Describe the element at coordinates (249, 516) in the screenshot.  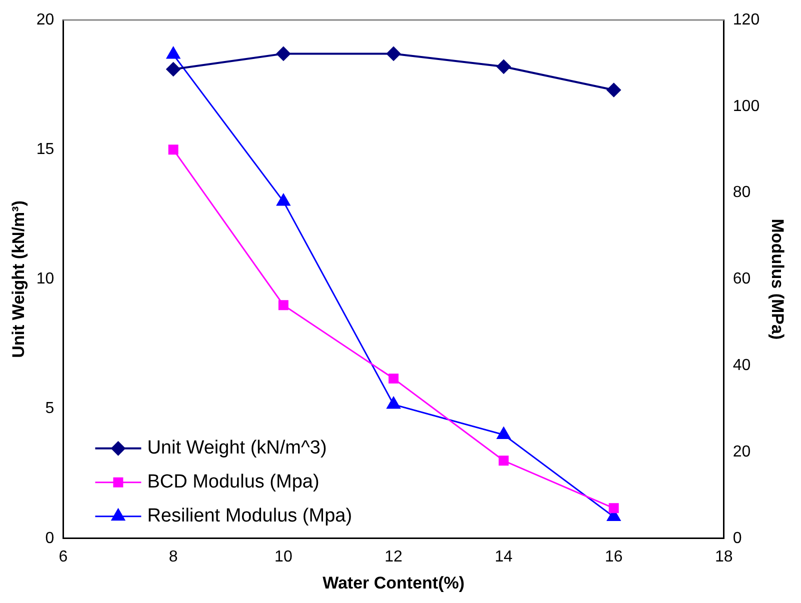
I see `legend-label: Resilient Modulus (Mpa)` at that location.